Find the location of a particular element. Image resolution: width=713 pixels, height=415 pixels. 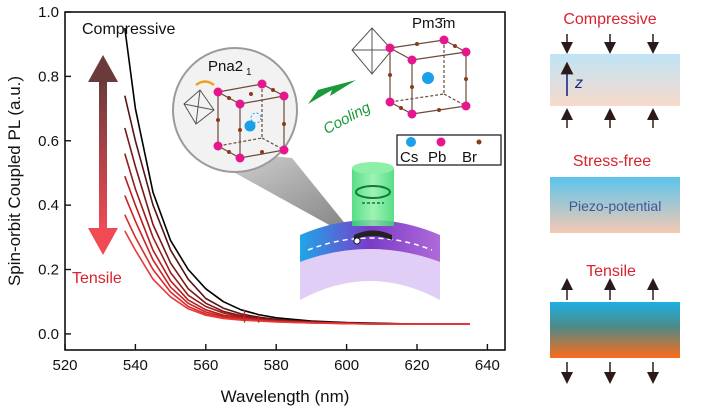

compressive-arrows-top is located at coordinates (610, 44).